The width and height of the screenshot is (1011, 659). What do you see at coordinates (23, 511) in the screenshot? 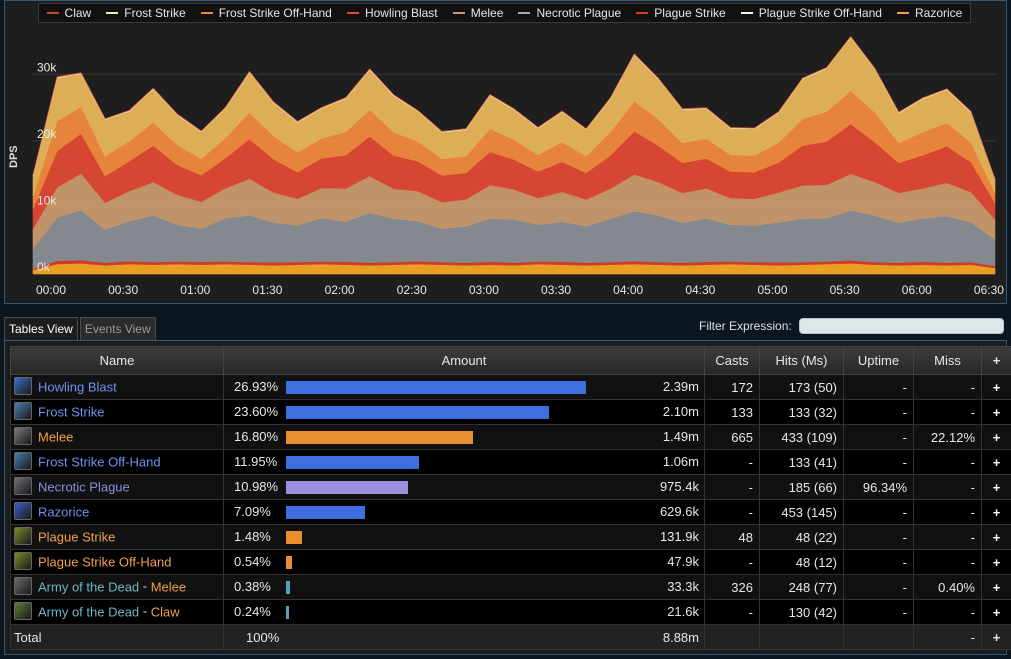
I see `razorice-icon` at bounding box center [23, 511].